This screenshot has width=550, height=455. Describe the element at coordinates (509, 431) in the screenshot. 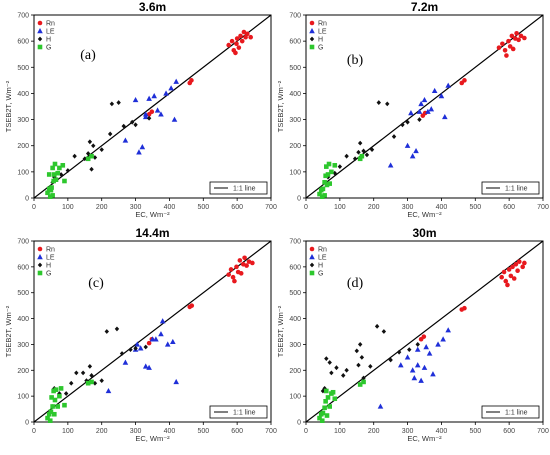

I see `x-tick-label: 600` at that location.